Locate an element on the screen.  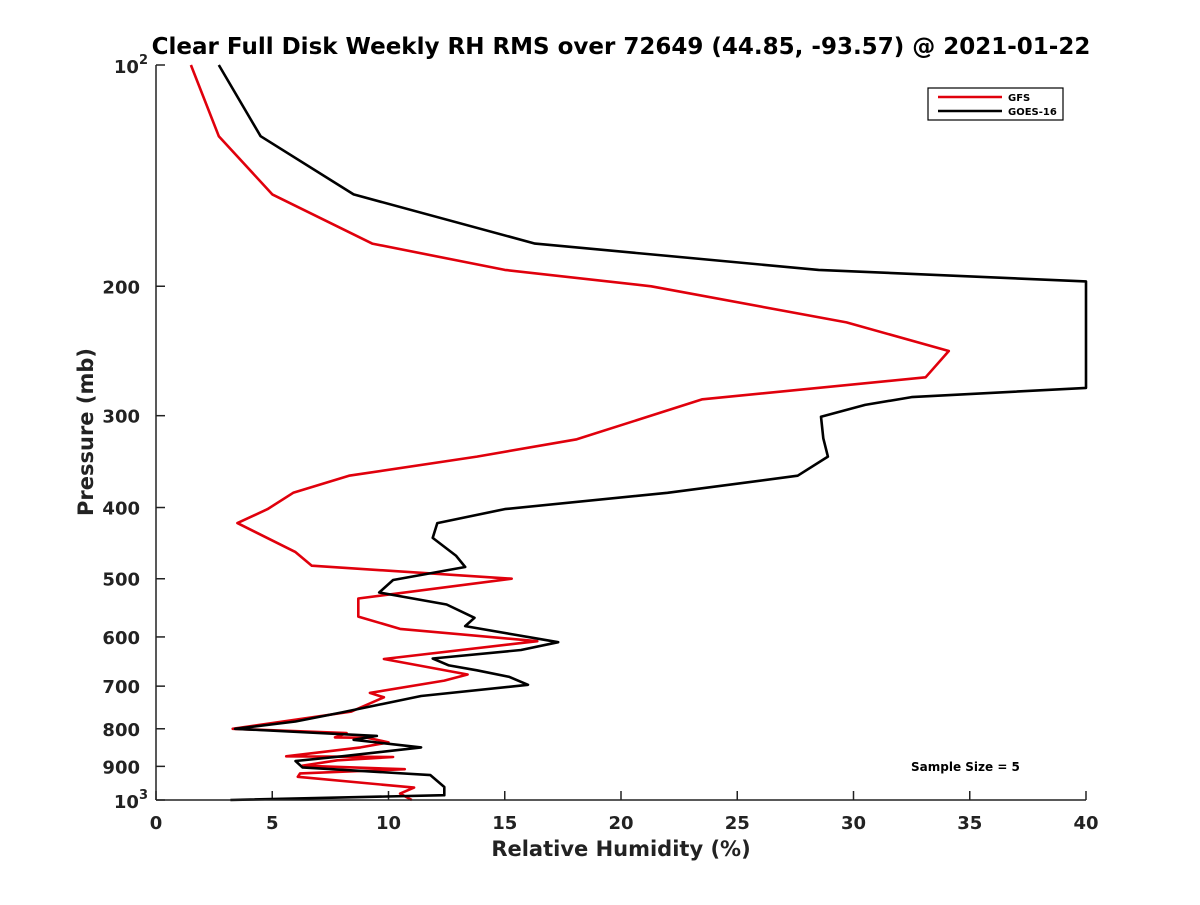
x-tick-label: 15 is located at coordinates (504, 823).